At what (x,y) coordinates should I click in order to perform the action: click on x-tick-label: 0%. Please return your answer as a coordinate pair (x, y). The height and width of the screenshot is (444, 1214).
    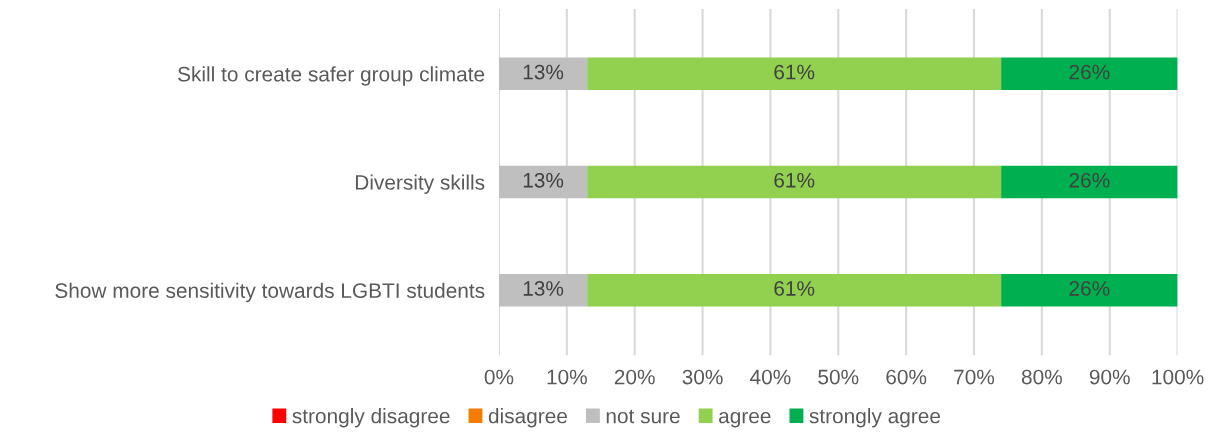
    Looking at the image, I should click on (499, 377).